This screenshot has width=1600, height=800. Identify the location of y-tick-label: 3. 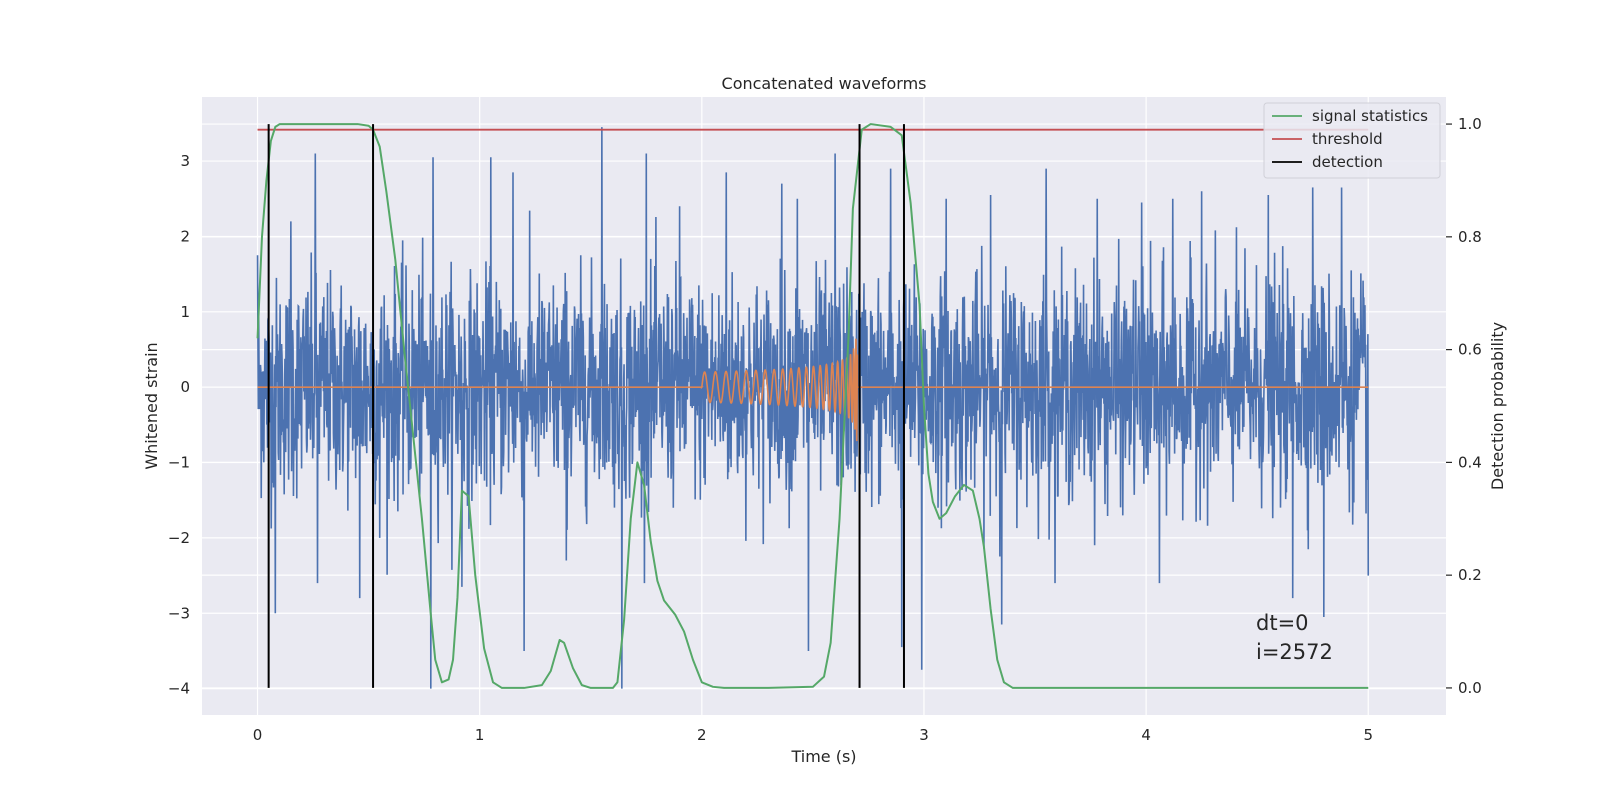
(185, 161).